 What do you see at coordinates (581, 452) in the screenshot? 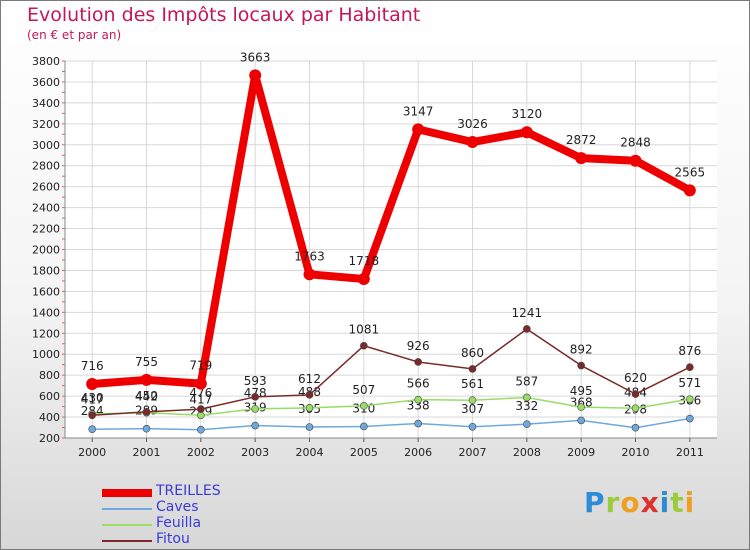
I see `x-tick-label: 2009` at bounding box center [581, 452].